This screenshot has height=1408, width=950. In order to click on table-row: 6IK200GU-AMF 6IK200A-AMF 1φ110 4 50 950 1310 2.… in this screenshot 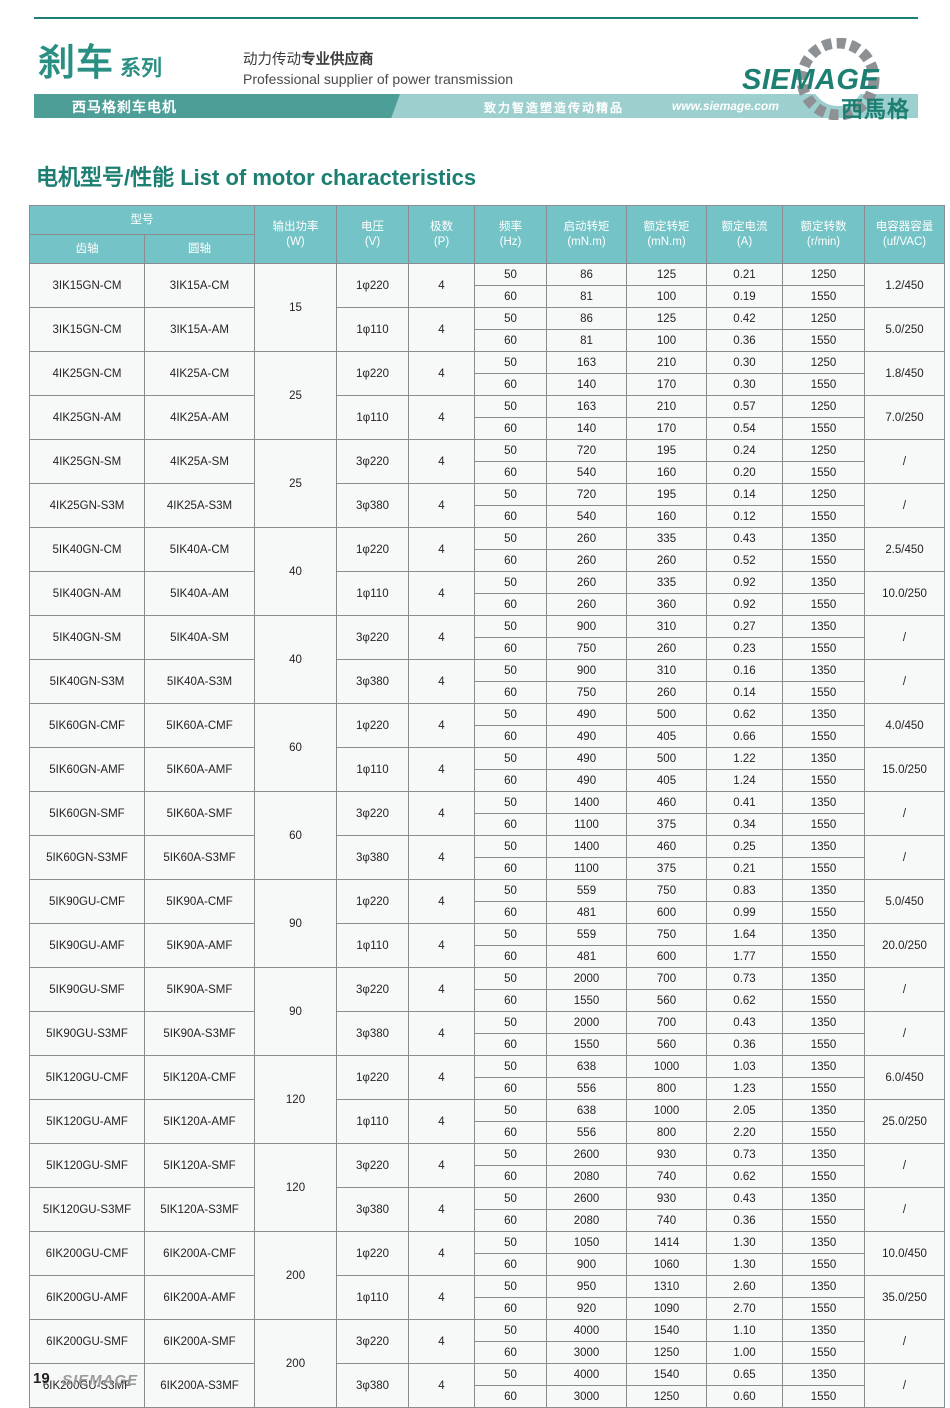, I will do `click(487, 1297)`.